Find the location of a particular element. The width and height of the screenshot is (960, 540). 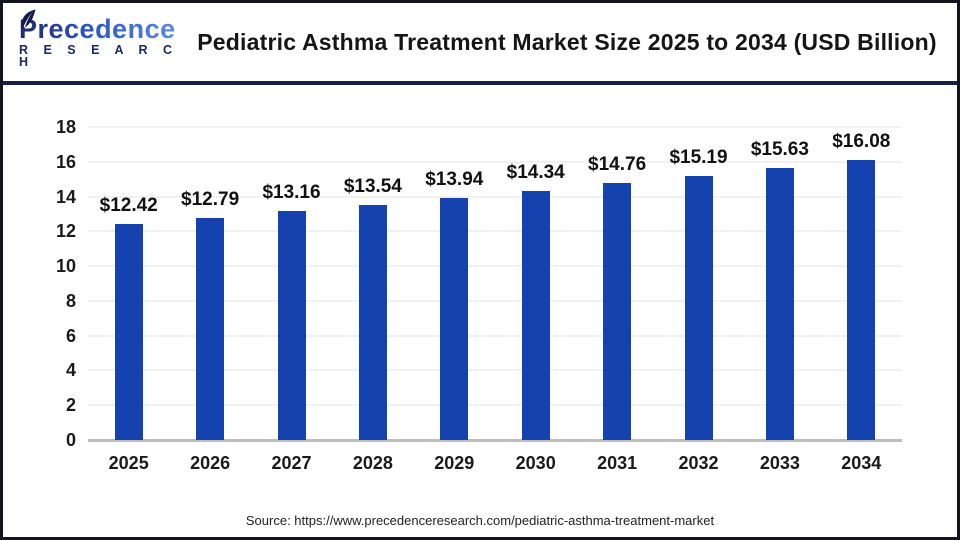

bar-2034 is located at coordinates (861, 300).